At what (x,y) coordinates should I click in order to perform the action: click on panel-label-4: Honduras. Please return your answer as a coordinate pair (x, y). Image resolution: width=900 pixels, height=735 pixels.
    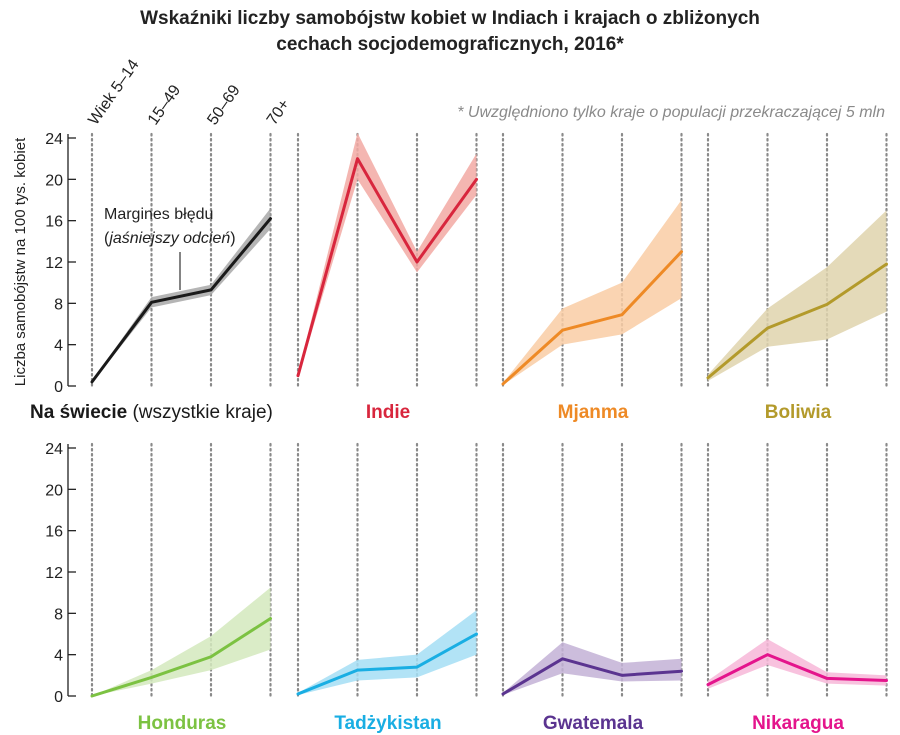
    Looking at the image, I should click on (182, 723).